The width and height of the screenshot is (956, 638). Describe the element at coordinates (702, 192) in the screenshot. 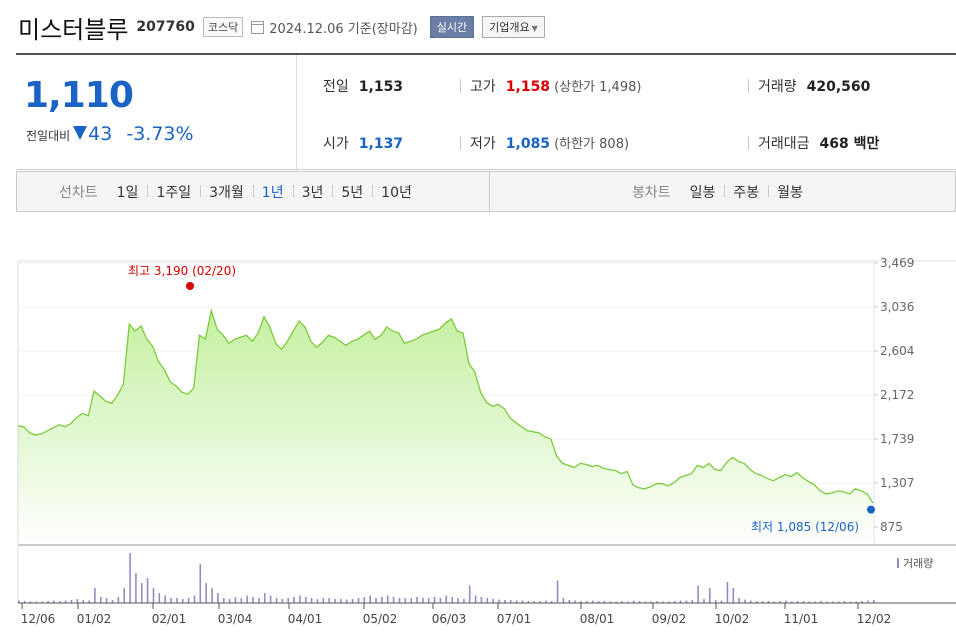

I see `candle-daily: 일봉` at that location.